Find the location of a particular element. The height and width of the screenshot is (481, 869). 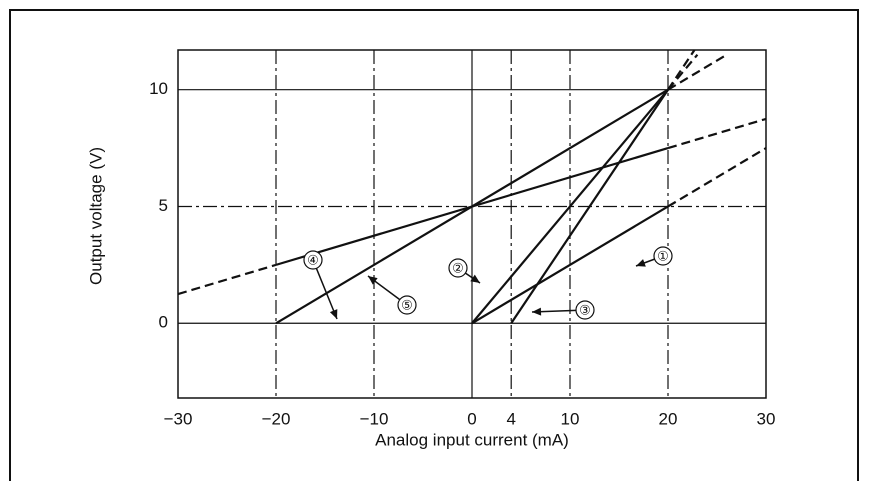

series-label: ② is located at coordinates (458, 267).